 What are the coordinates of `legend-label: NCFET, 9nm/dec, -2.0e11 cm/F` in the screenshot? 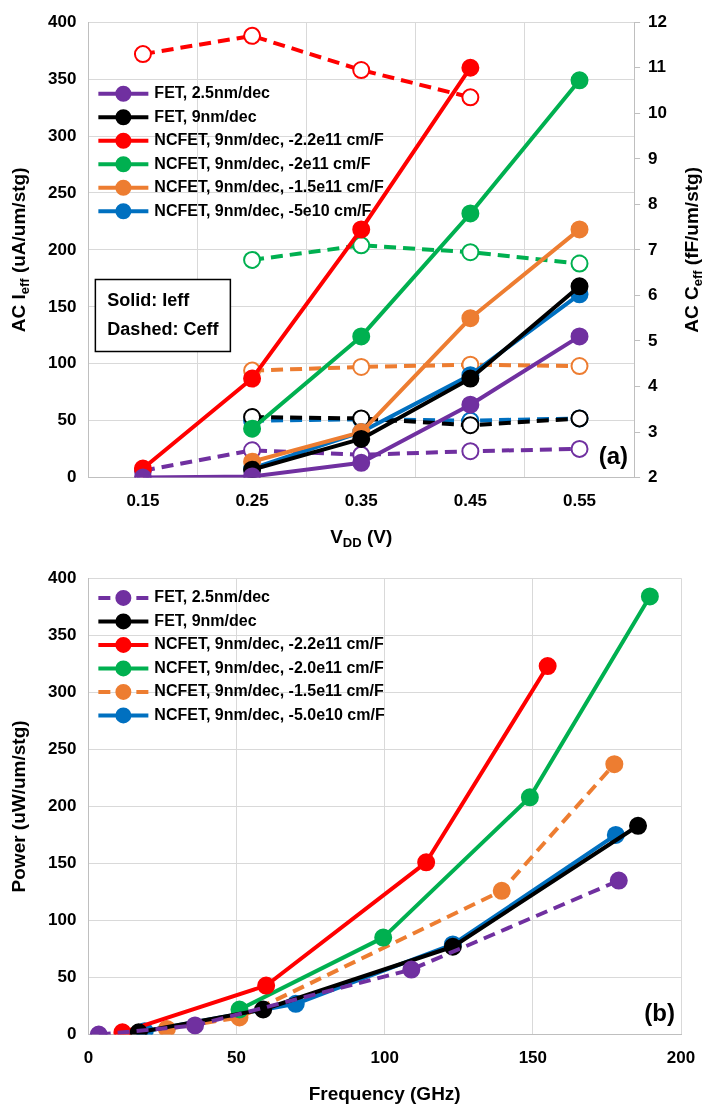 It's located at (269, 667).